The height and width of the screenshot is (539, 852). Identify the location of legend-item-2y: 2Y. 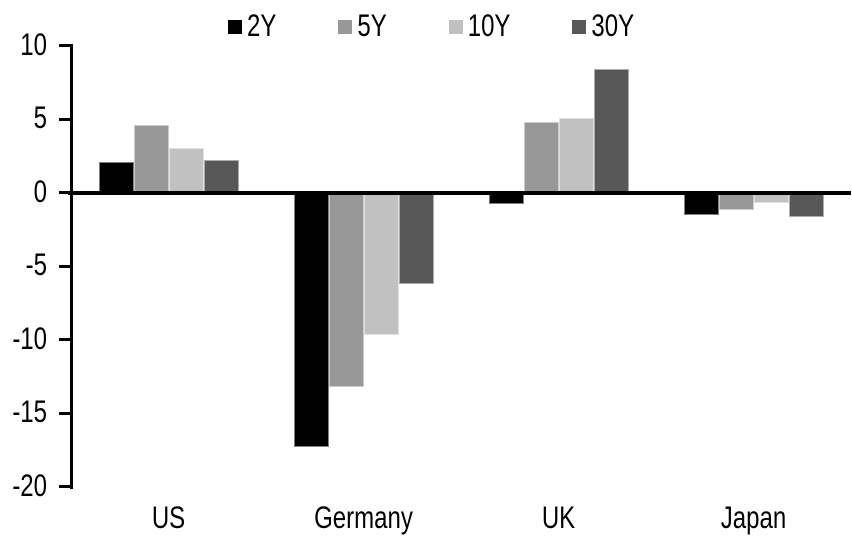
(252, 26).